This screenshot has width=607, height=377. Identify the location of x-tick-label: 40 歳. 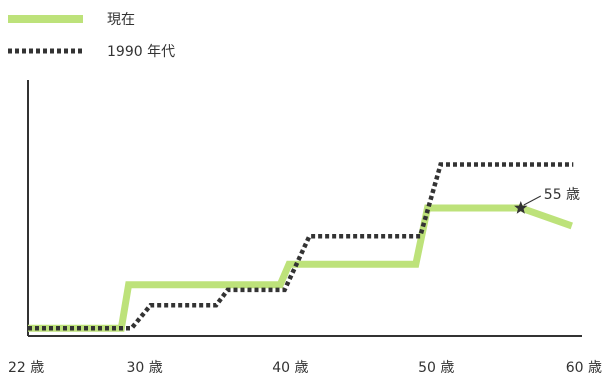
(290, 368).